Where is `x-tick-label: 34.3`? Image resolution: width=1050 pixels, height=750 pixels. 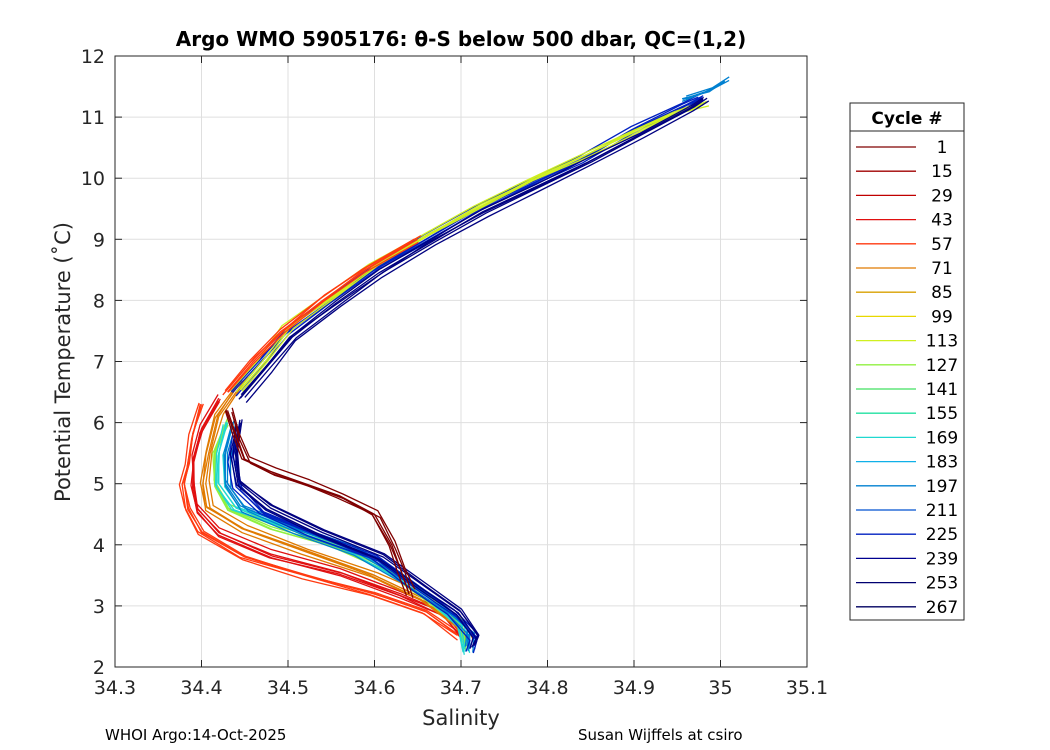 x-tick-label: 34.3 is located at coordinates (115, 688).